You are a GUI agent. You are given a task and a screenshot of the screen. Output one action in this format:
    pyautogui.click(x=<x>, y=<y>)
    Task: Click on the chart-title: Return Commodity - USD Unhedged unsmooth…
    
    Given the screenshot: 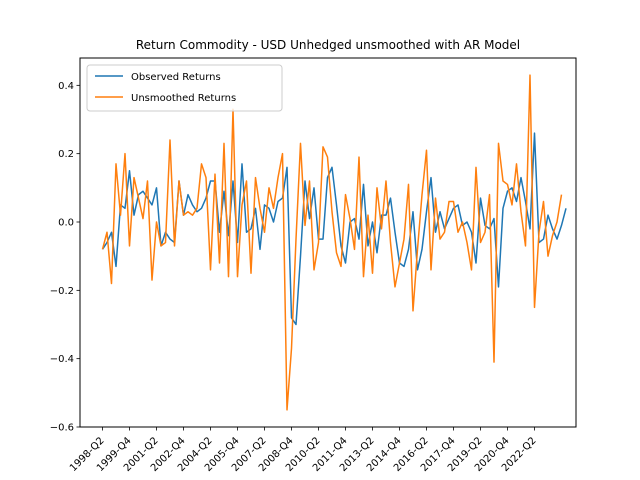 What is the action you would take?
    pyautogui.click(x=328, y=45)
    